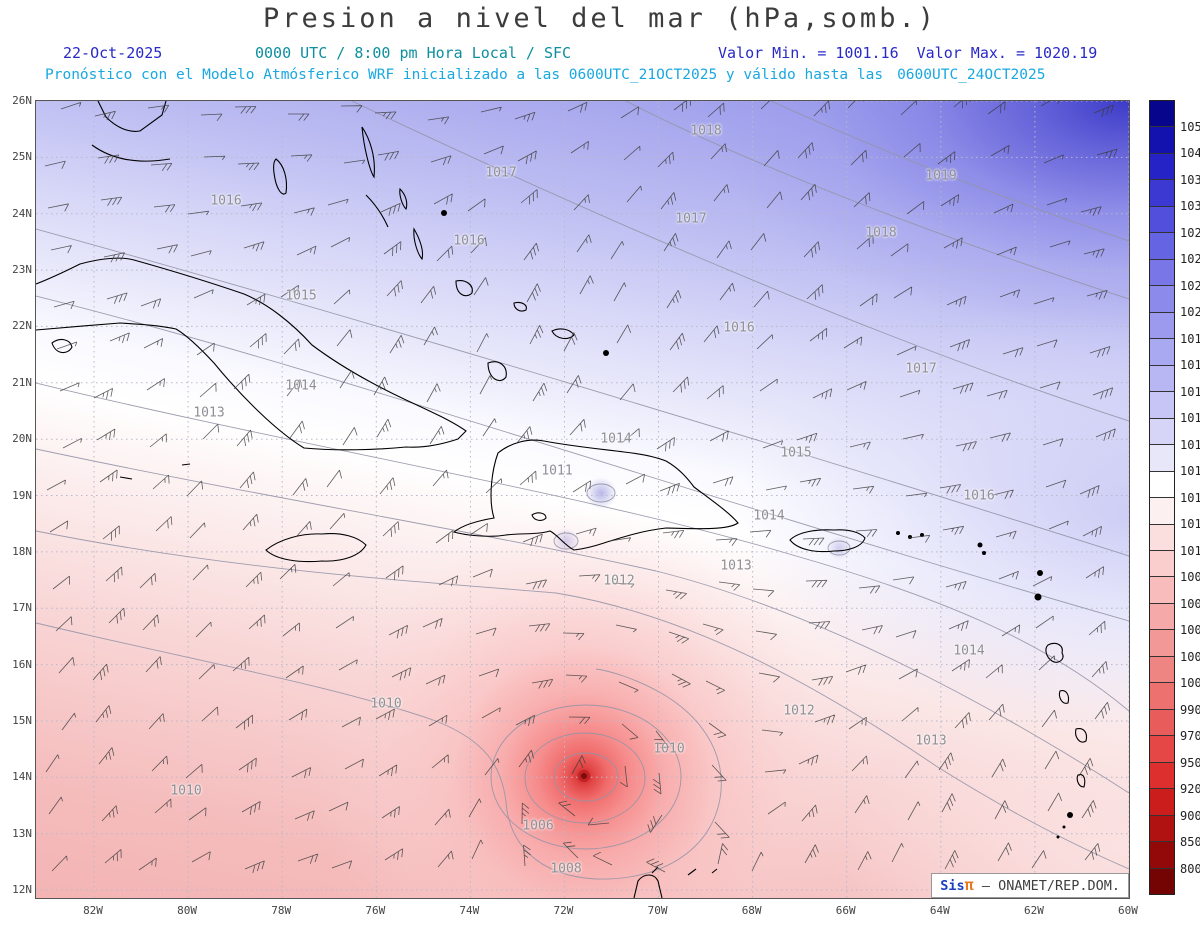 The image size is (1200, 927). Describe the element at coordinates (584, 776) in the screenshot. I see `storm-center-mark` at that location.